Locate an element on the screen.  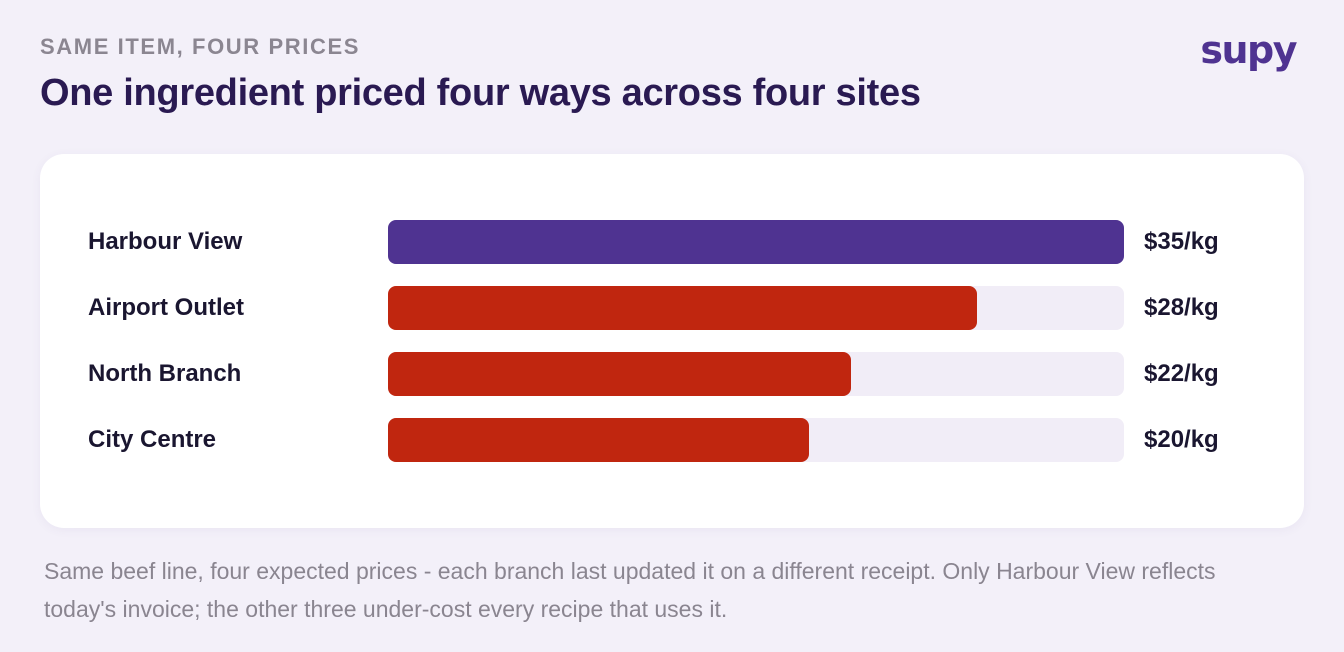
value-label: $22/kg is located at coordinates (1181, 373).